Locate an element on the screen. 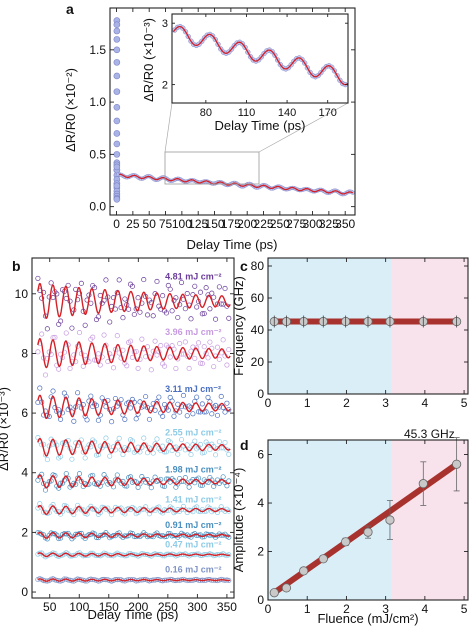 The width and height of the screenshot is (474, 627). y-tick-label: 80 is located at coordinates (258, 266).